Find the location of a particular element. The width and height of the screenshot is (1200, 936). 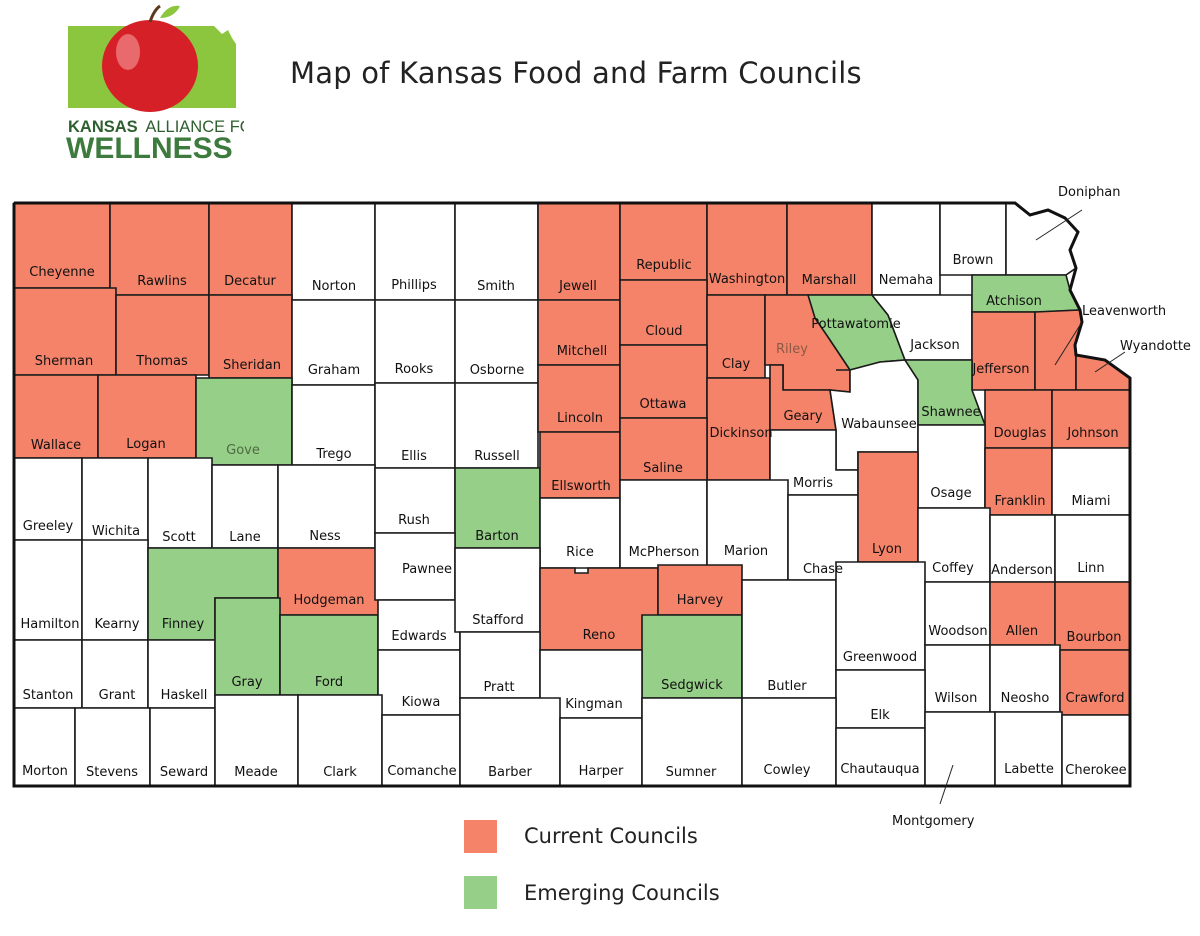

county-label-pottawatomie: Pottawatomie is located at coordinates (855, 324).